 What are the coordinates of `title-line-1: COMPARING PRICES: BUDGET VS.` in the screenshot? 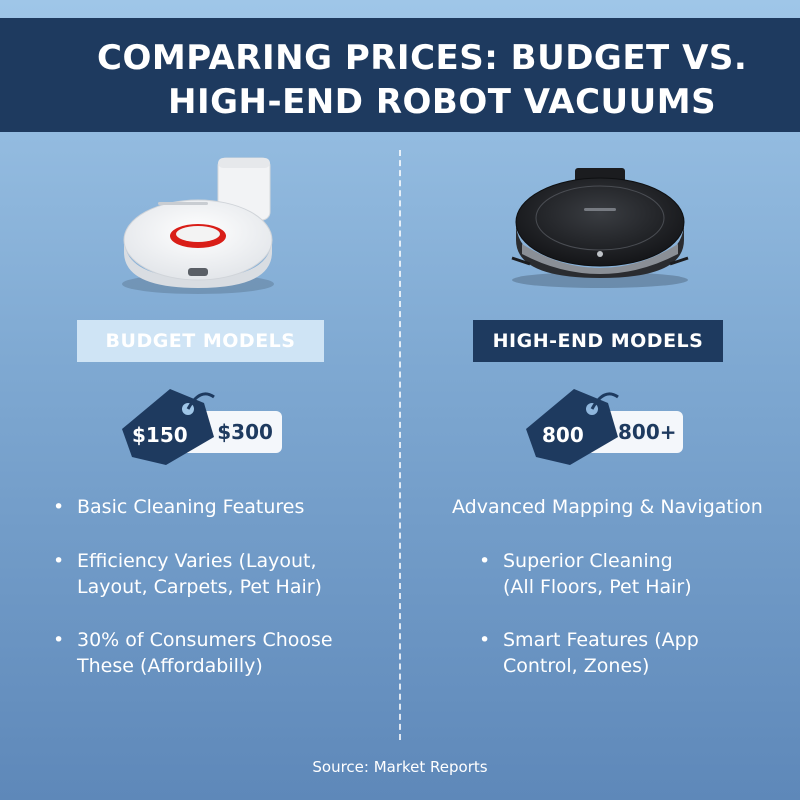 It's located at (422, 58).